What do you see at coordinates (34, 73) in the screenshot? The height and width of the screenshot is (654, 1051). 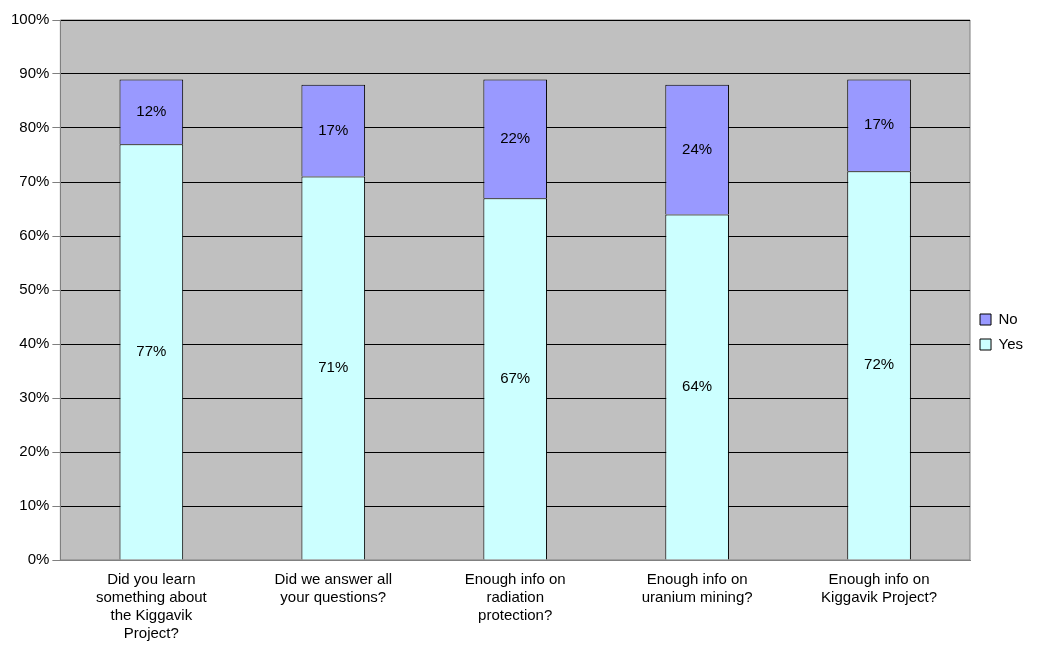 I see `y-tick-label: 90%` at bounding box center [34, 73].